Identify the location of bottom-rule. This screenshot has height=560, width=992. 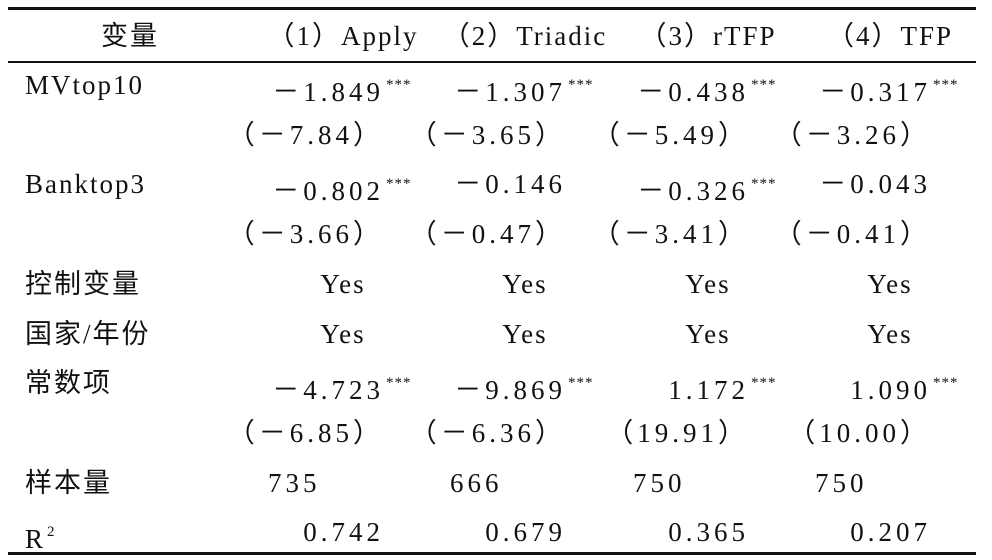
(492, 553).